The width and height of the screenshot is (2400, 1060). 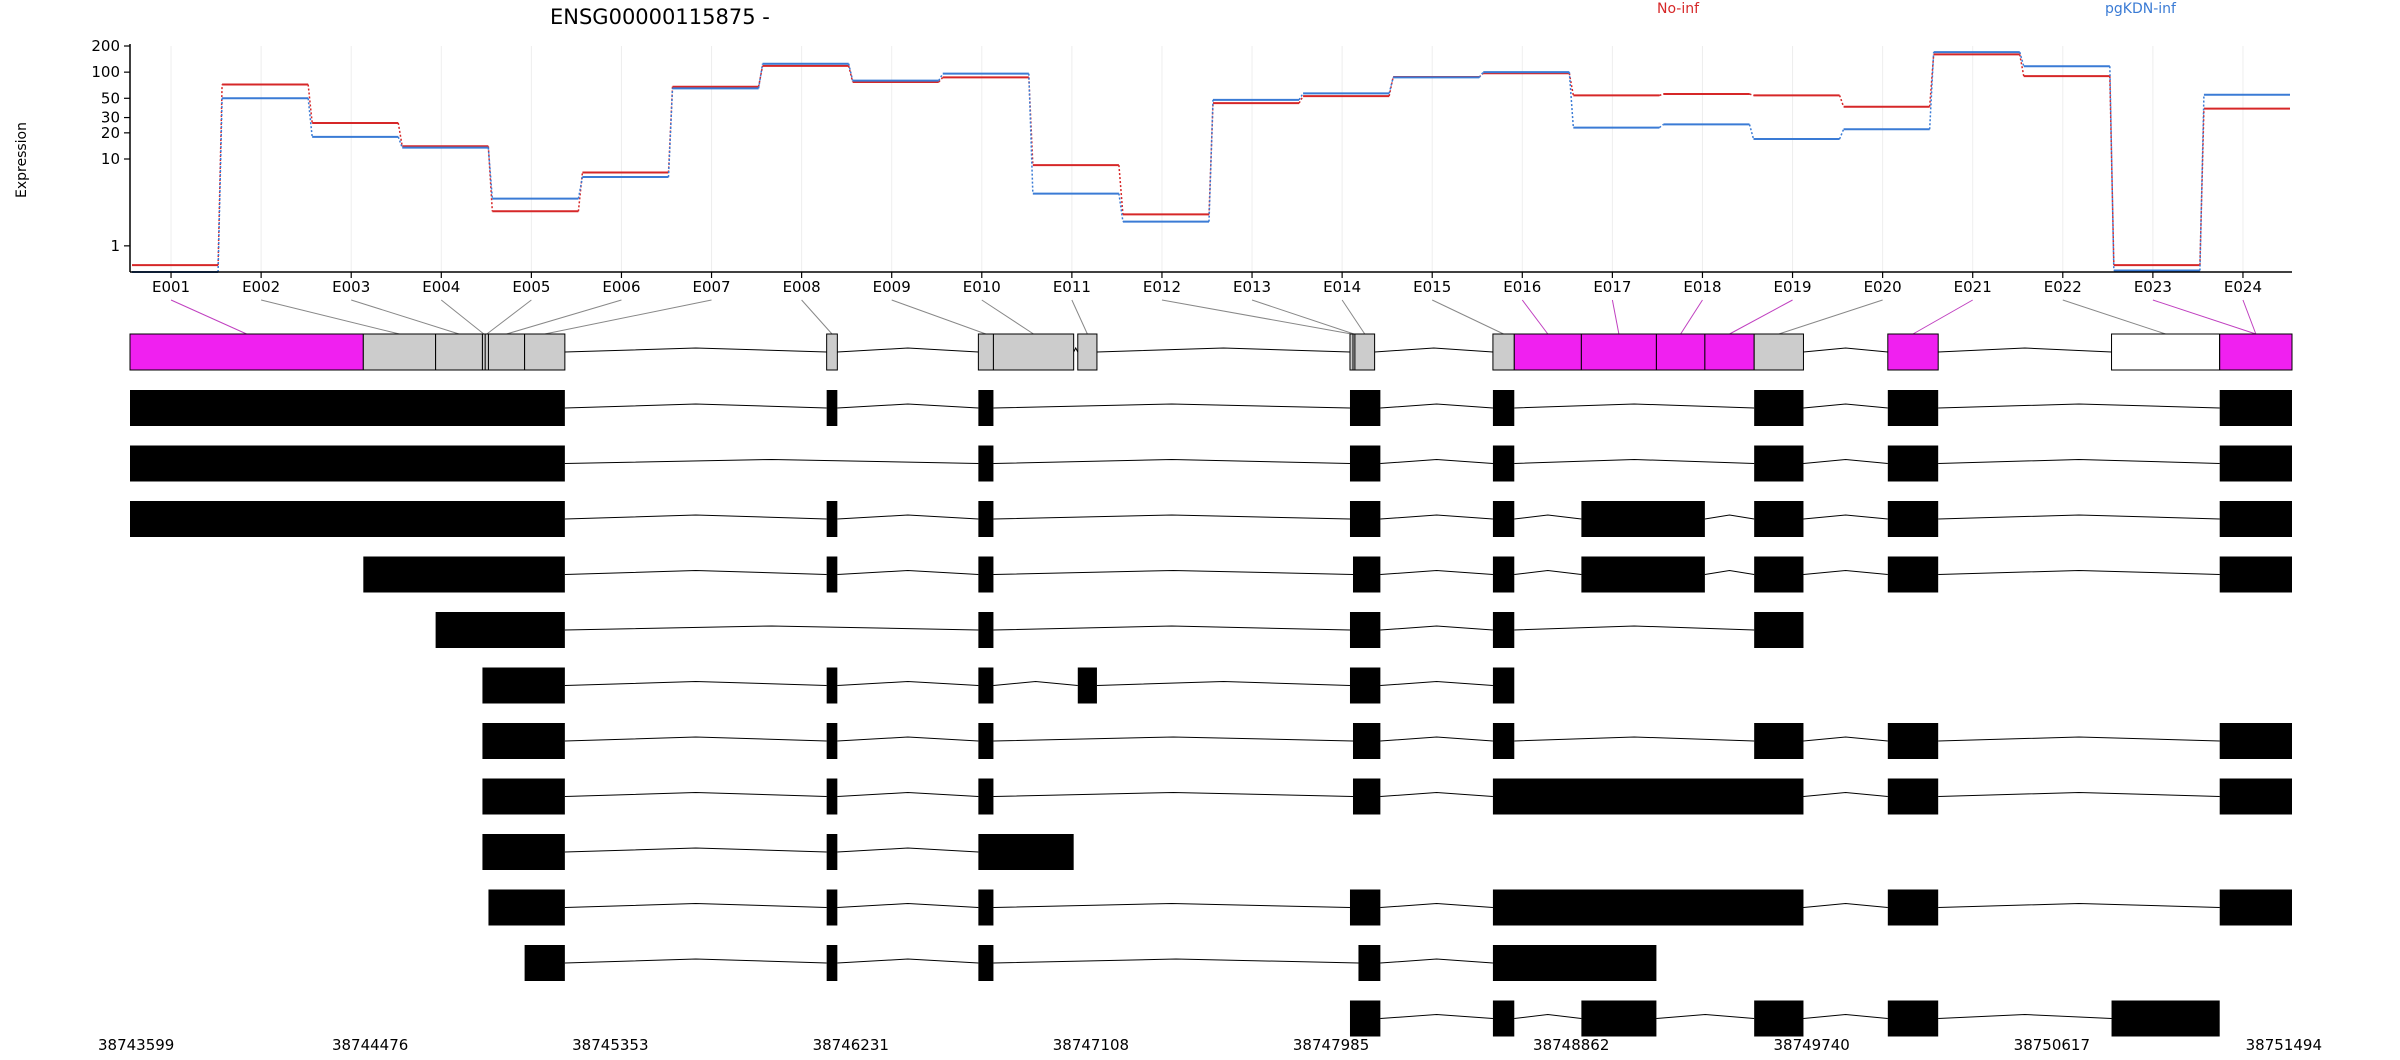 I want to click on exon-label-e013: E013, so click(x=1252, y=287).